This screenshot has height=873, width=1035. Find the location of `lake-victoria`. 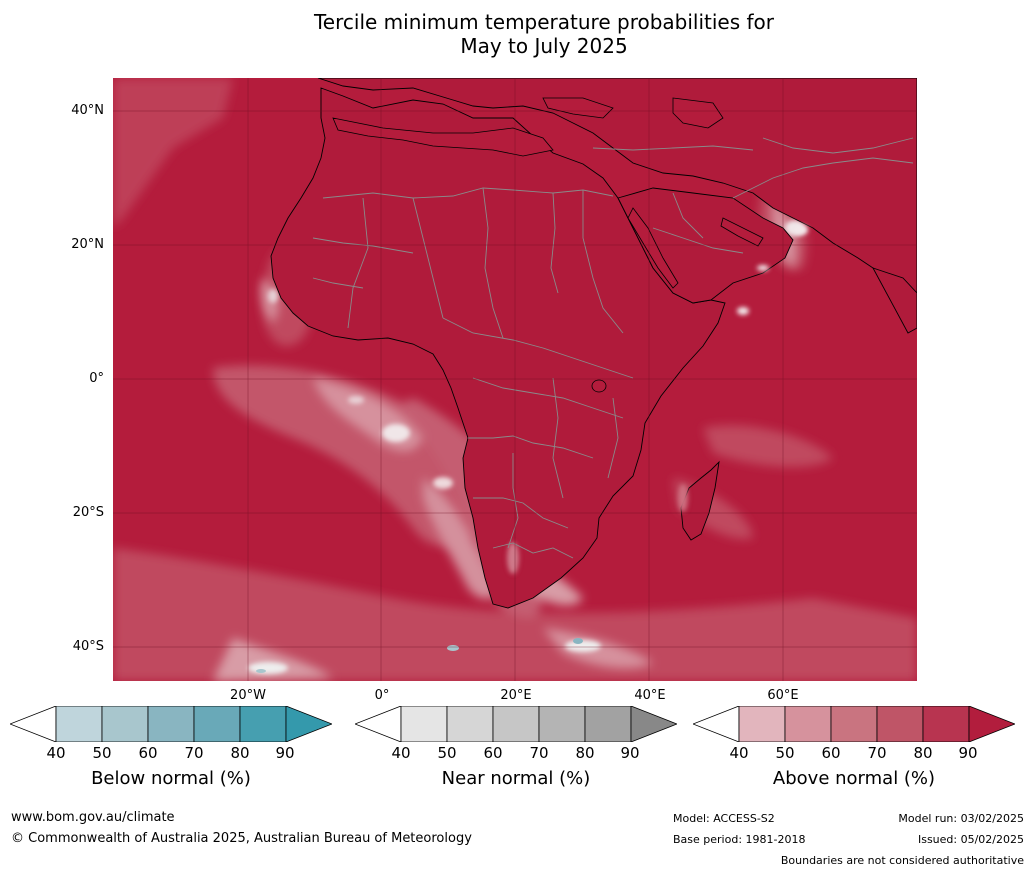

lake-victoria is located at coordinates (599, 386).